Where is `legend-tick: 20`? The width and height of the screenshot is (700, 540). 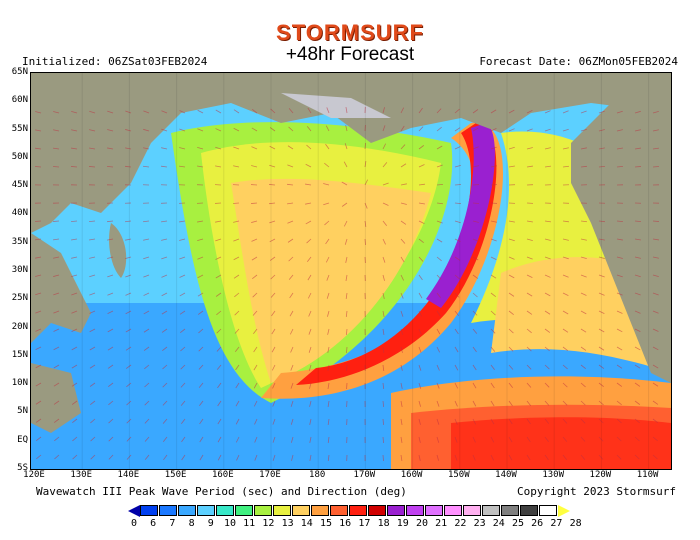
legend-tick: 20 is located at coordinates (422, 523).